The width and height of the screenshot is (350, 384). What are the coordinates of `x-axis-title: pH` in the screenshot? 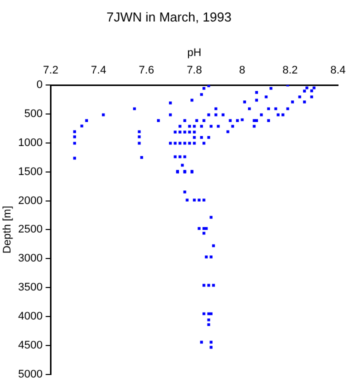 It's located at (194, 53).